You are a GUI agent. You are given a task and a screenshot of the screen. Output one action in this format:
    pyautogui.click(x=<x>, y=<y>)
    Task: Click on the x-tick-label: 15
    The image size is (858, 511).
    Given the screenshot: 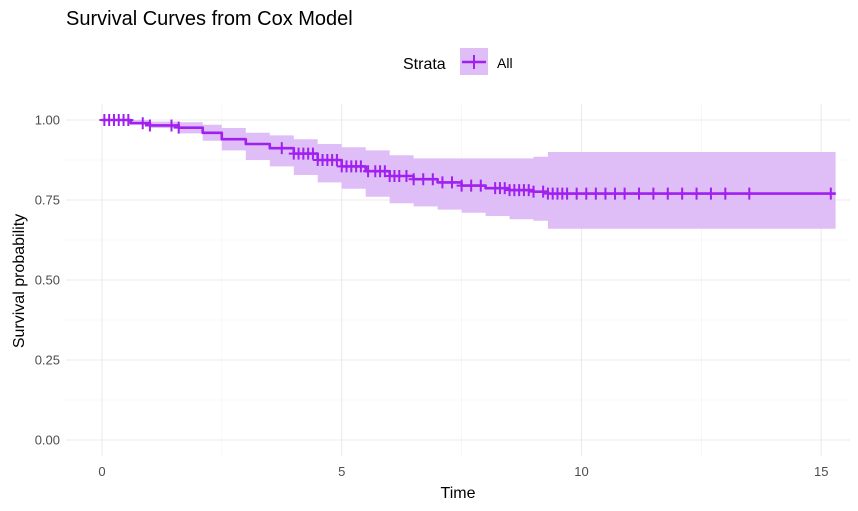 What is the action you would take?
    pyautogui.click(x=821, y=471)
    